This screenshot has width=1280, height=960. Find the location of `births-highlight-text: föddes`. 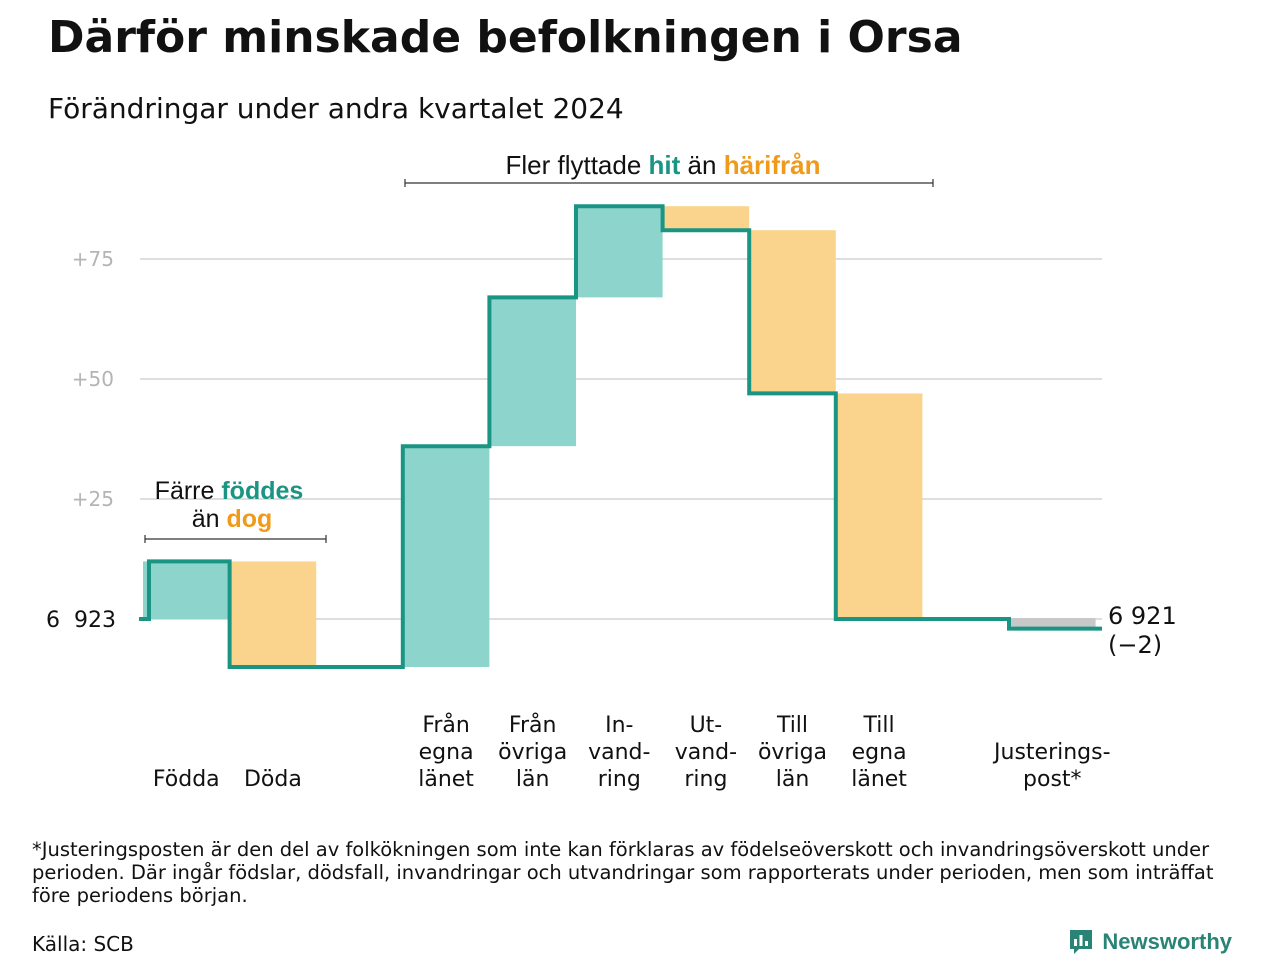

births-highlight-text: föddes is located at coordinates (262, 491).